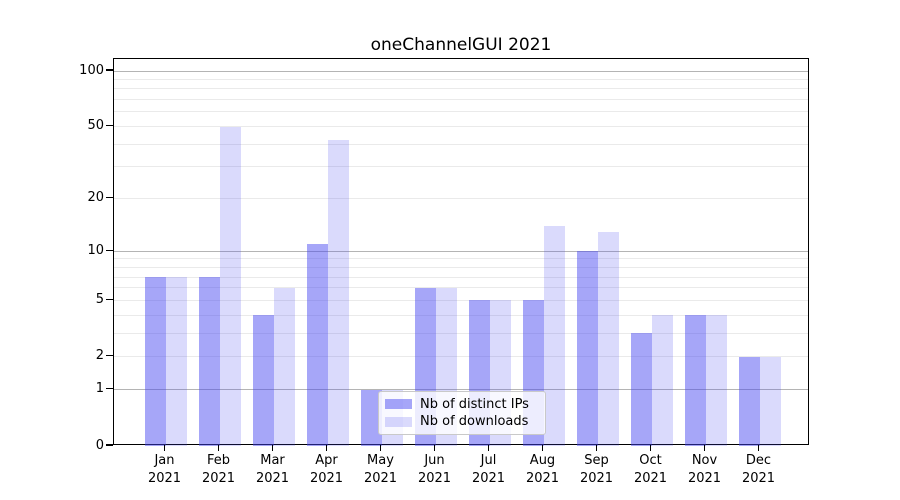  What do you see at coordinates (542, 448) in the screenshot?
I see `xtick-mark-aug` at bounding box center [542, 448].